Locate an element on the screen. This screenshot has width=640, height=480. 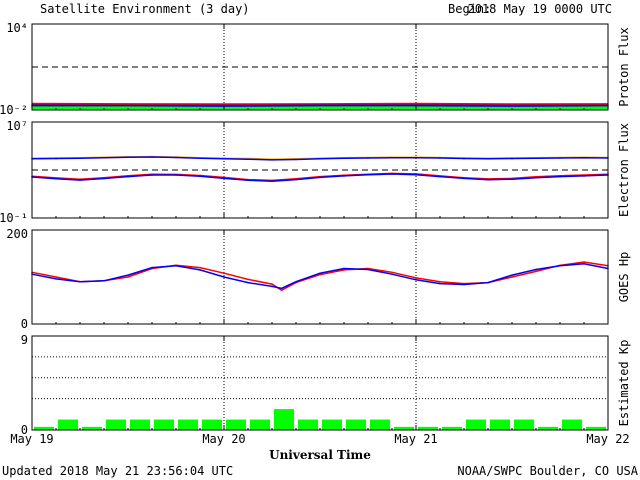
begin-label: Begin: is located at coordinates (469, 9).